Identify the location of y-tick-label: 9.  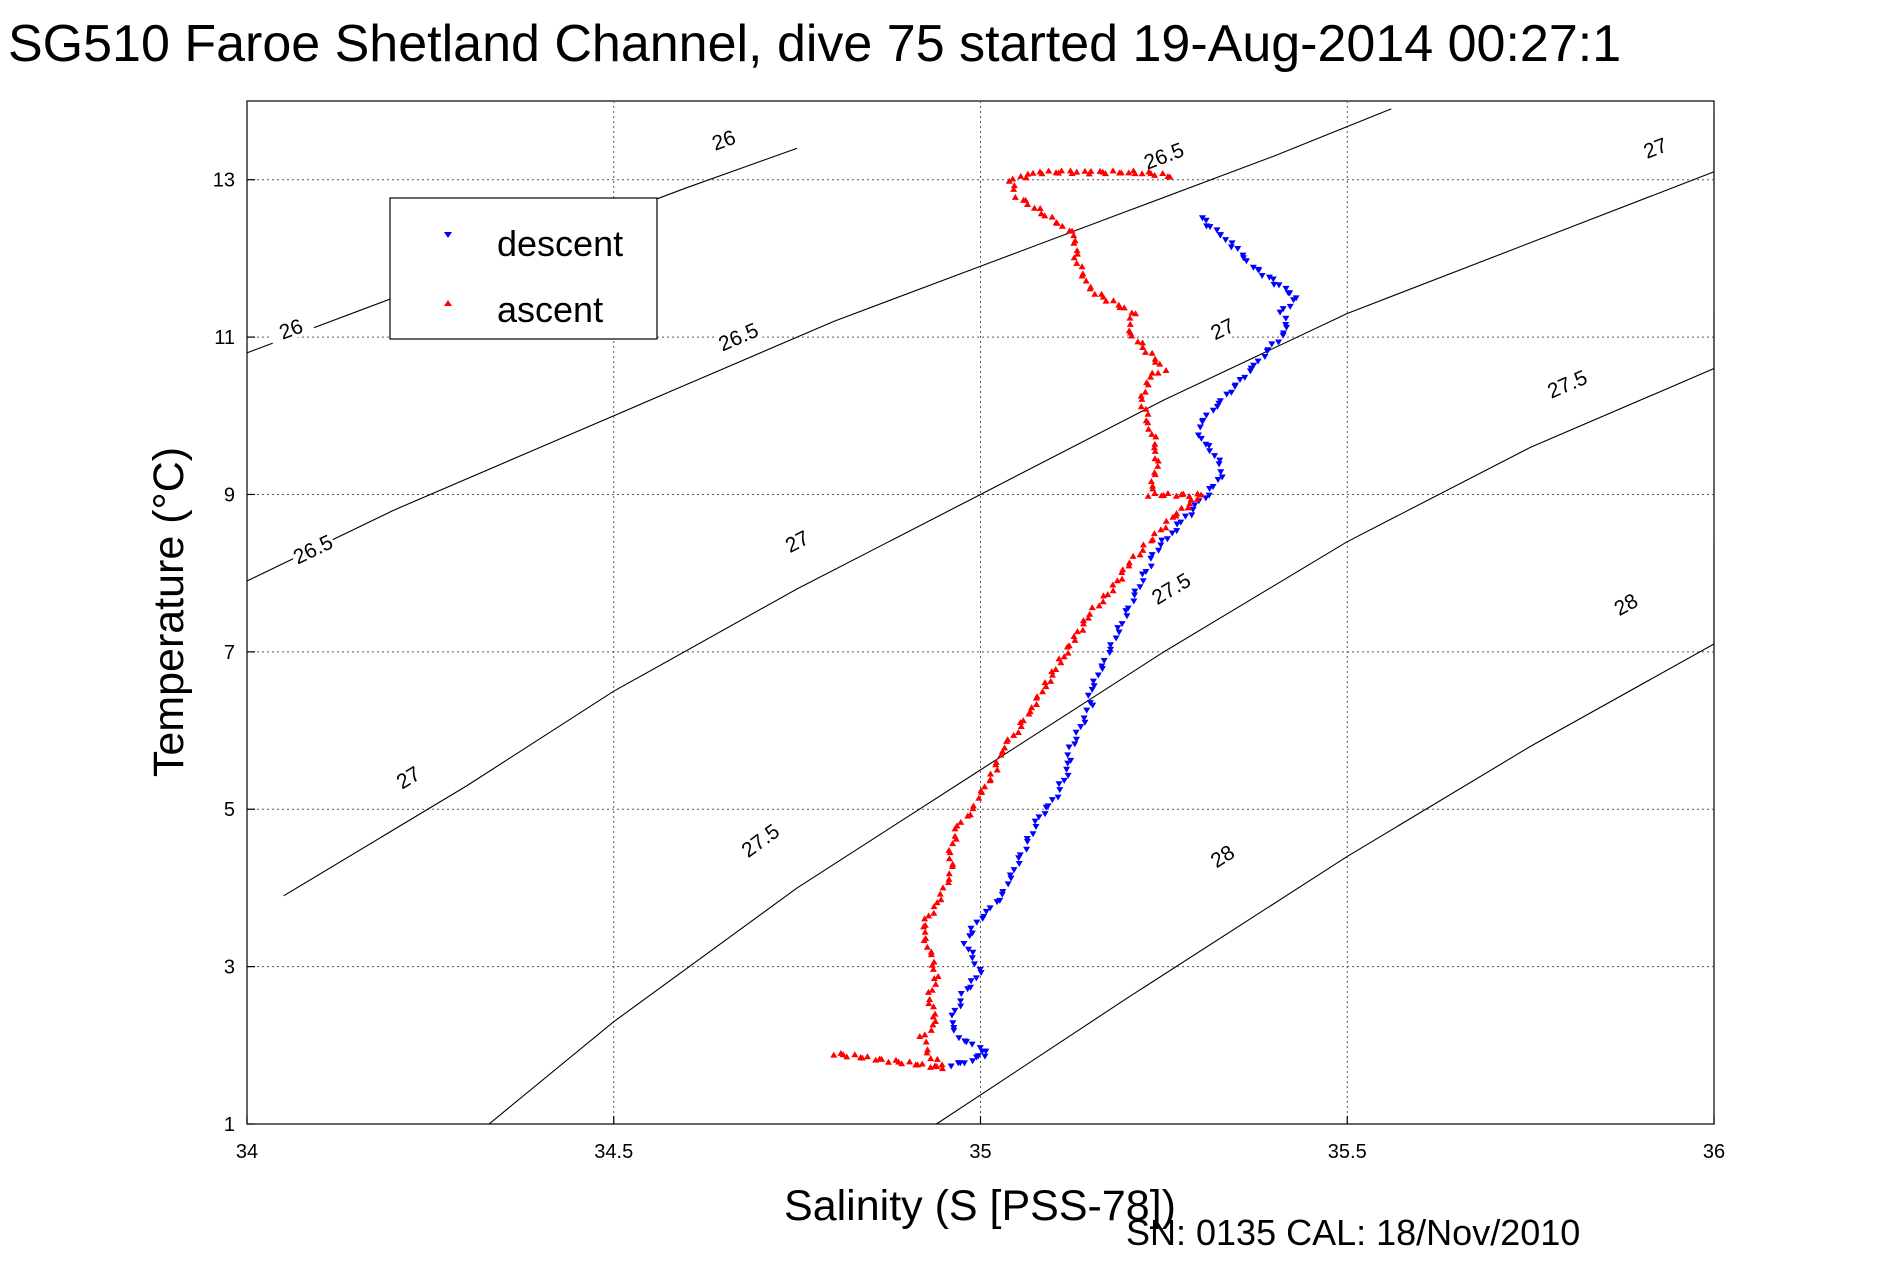
(229, 495).